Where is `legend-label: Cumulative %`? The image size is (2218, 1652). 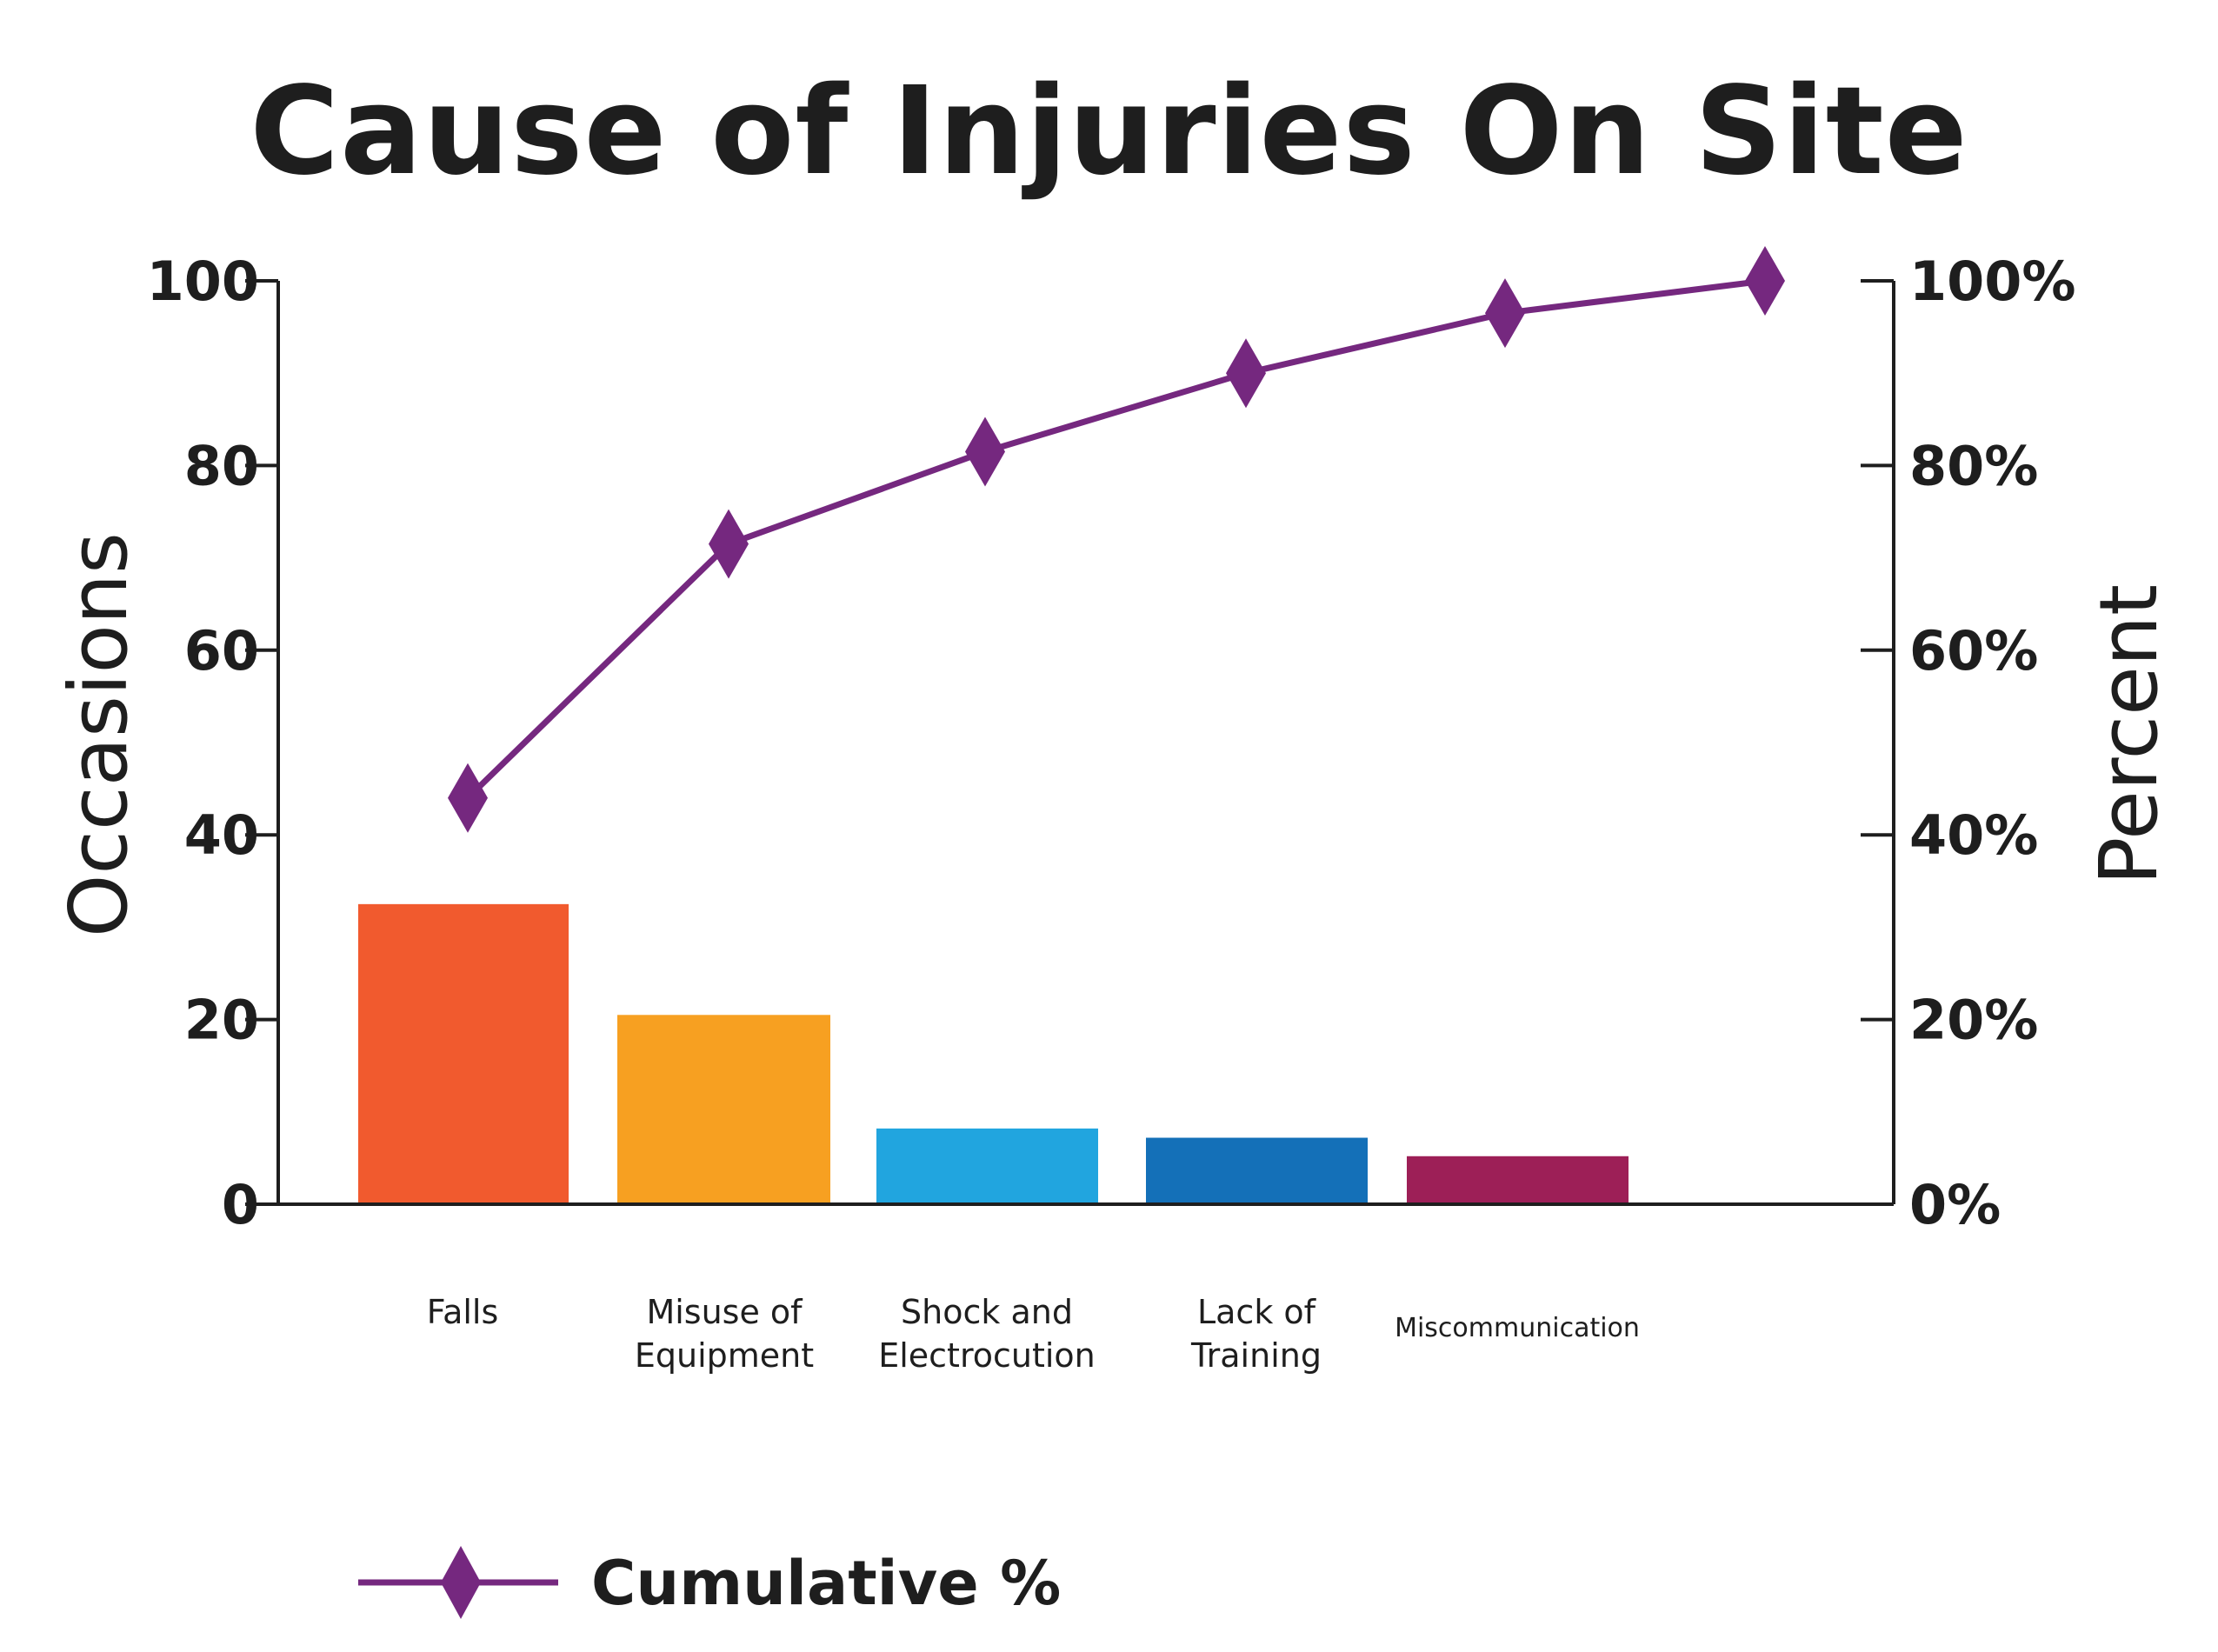
legend-label: Cumulative % is located at coordinates (826, 1583).